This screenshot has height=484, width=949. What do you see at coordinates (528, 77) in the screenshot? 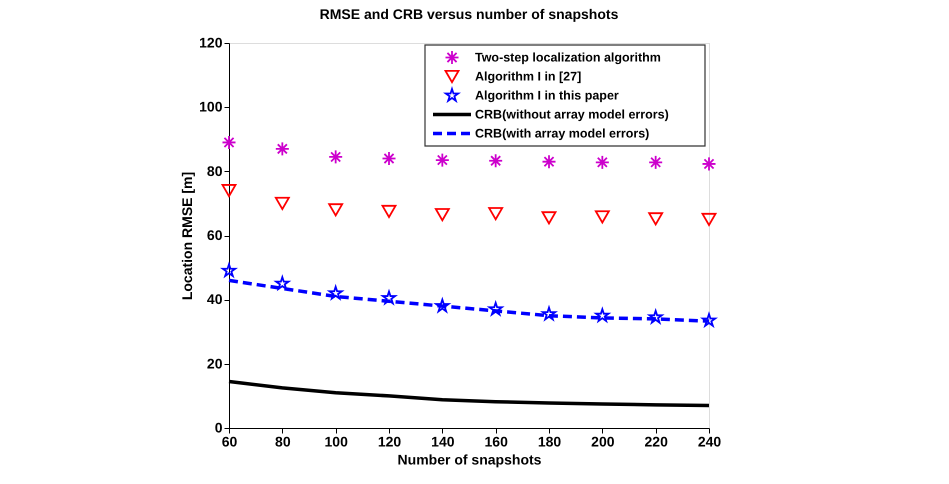
I see `legend-label: Algorithm I in [27]` at bounding box center [528, 77].